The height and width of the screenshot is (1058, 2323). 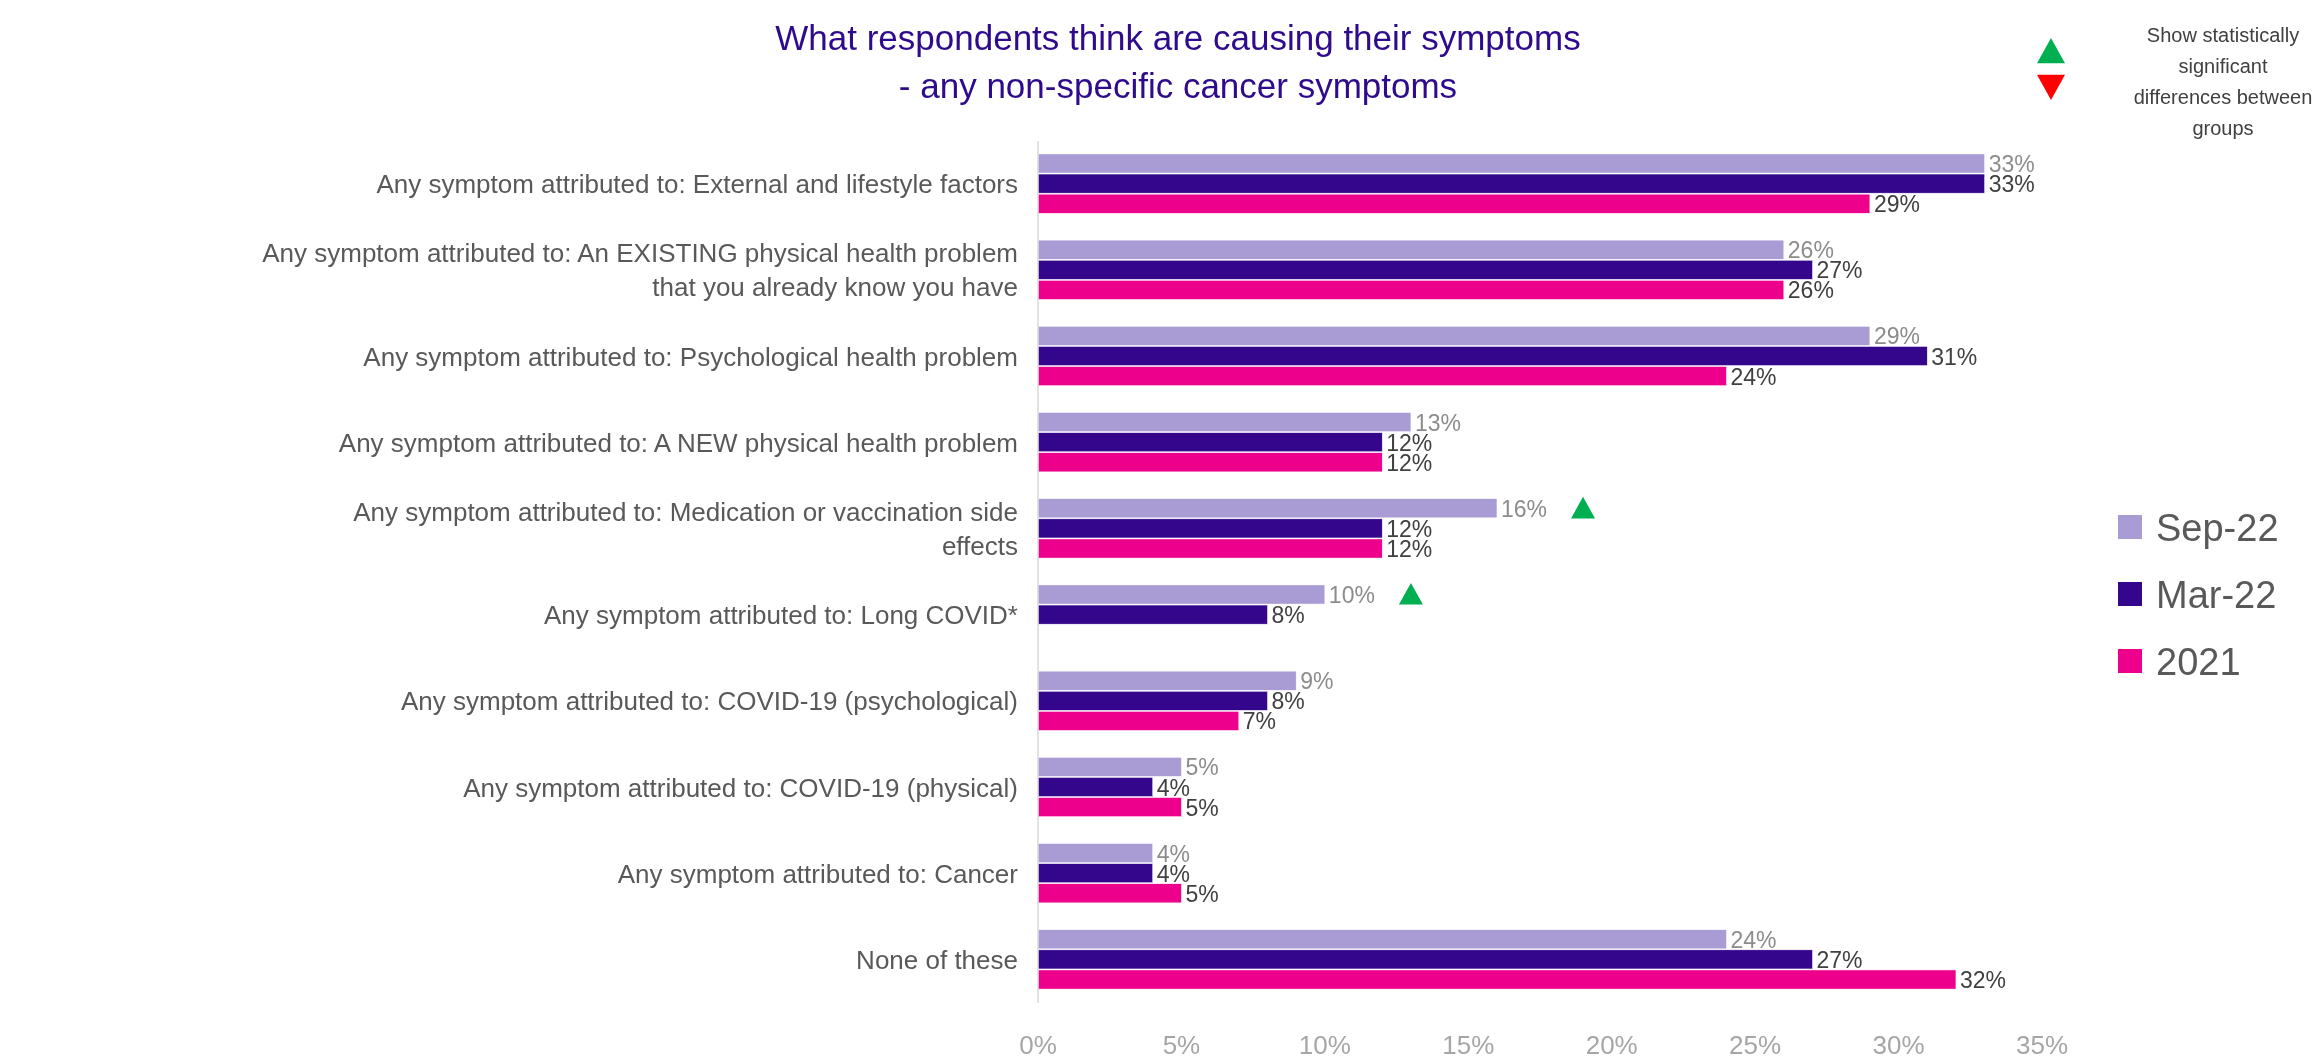 What do you see at coordinates (1324, 1044) in the screenshot?
I see `x-tick-label: 10%` at bounding box center [1324, 1044].